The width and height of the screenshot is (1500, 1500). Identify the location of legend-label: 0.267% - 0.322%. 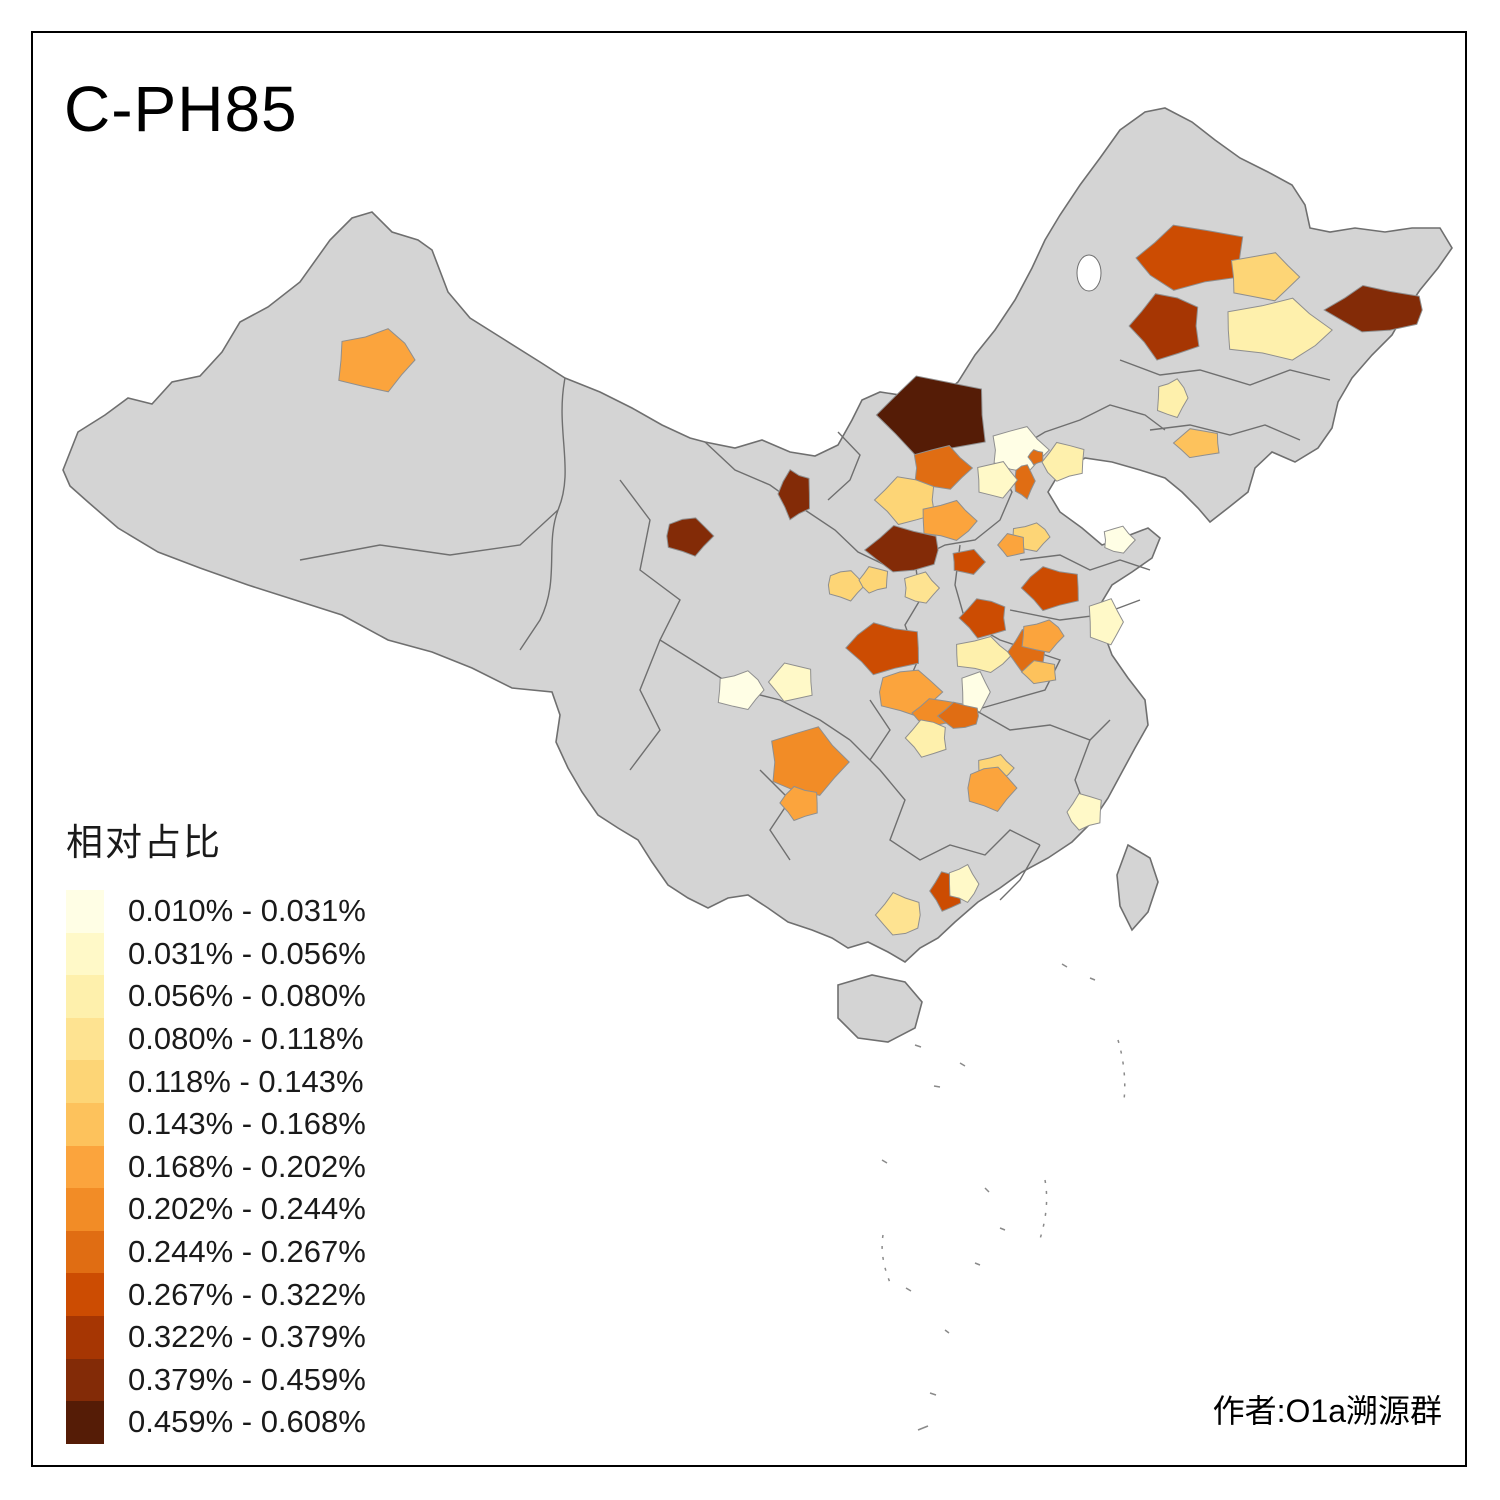
(247, 1294).